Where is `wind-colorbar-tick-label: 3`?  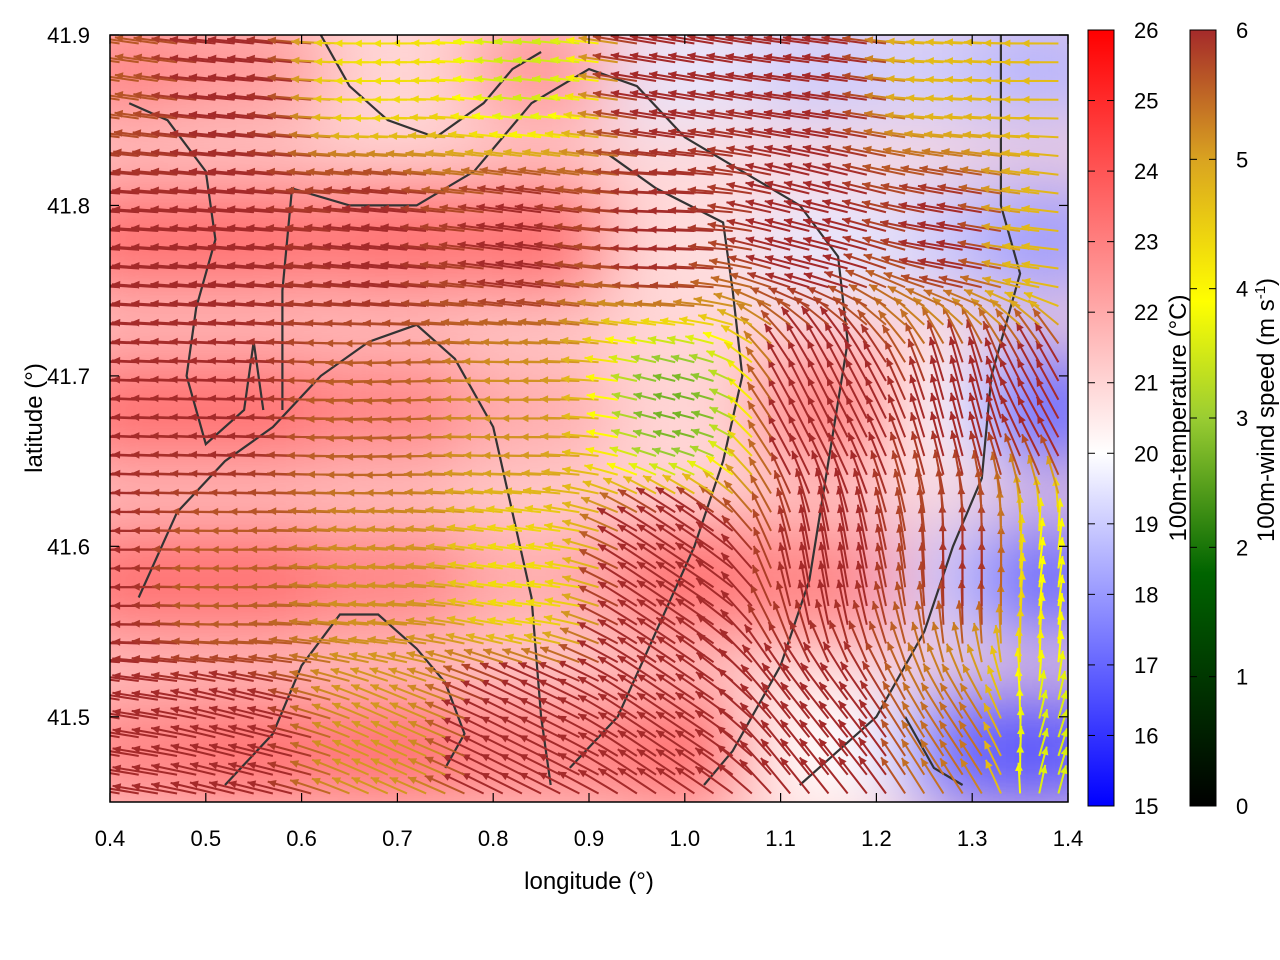
wind-colorbar-tick-label: 3 is located at coordinates (1242, 418).